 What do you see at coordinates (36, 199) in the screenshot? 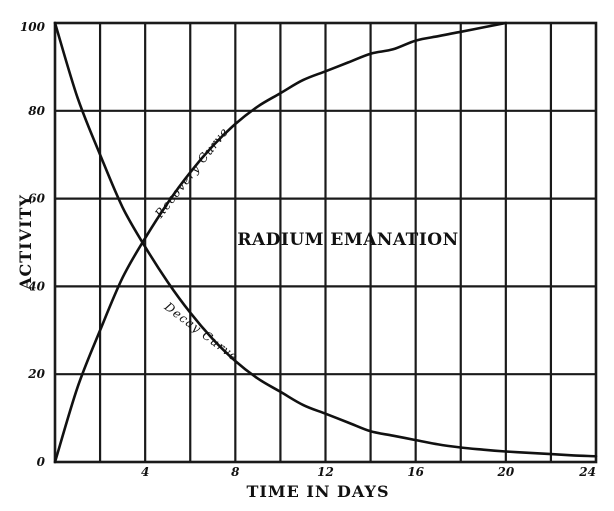
I see `y-tick-label: 60` at bounding box center [36, 199].